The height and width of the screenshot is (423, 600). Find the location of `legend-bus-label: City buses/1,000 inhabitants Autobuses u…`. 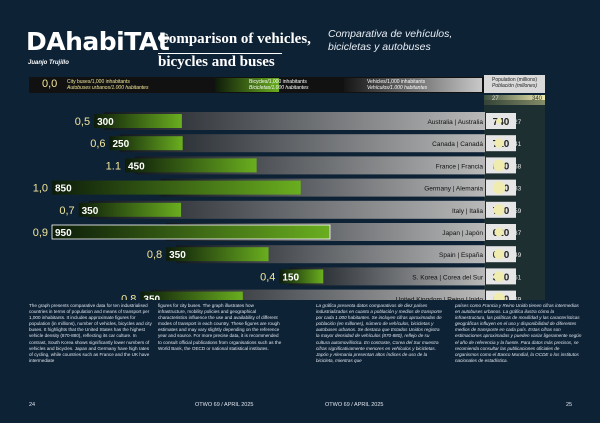

legend-bus-label: City buses/1,000 inhabitants Autobuses u… is located at coordinates (107, 85).